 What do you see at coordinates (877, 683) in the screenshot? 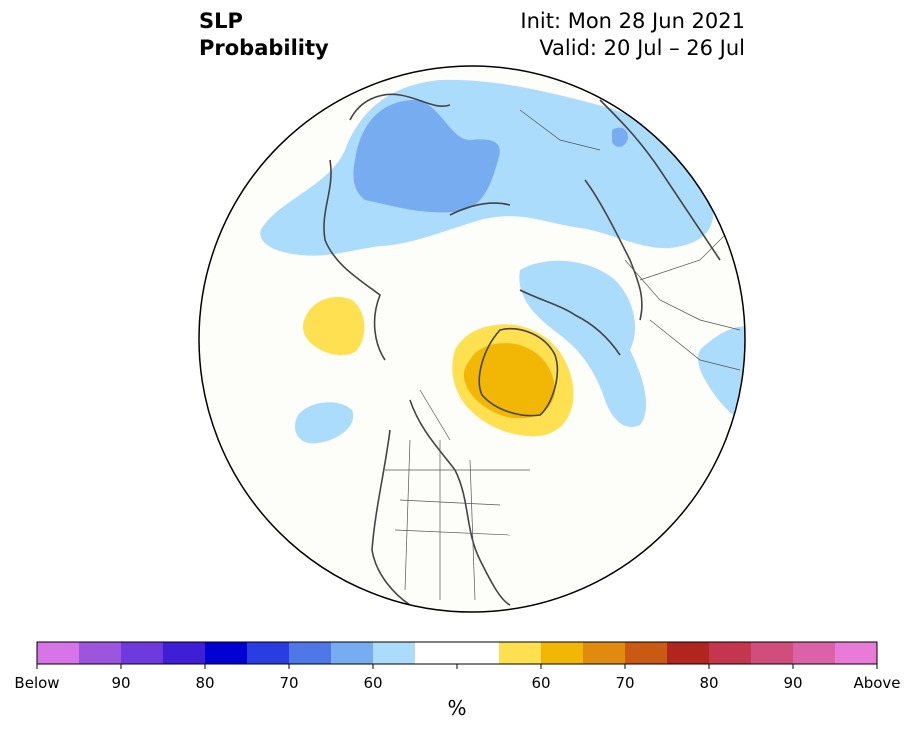
I see `colorbar-tick-label: Above` at bounding box center [877, 683].